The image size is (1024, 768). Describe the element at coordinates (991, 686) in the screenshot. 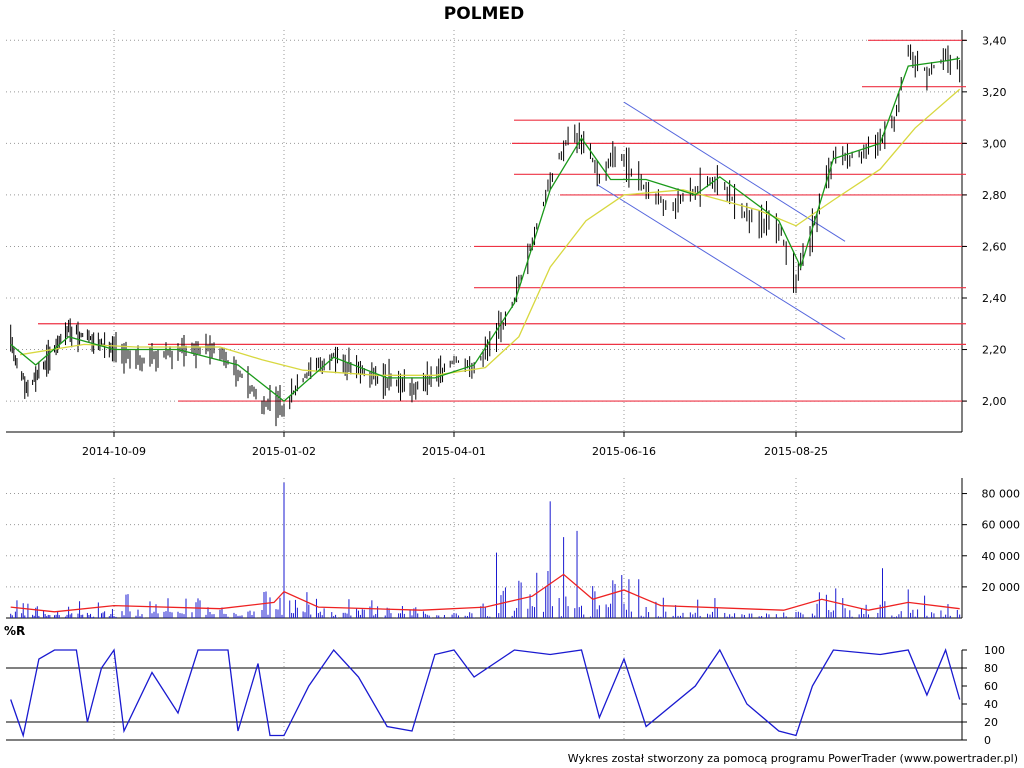

I see `oscillator-y-tick-label: 60` at that location.